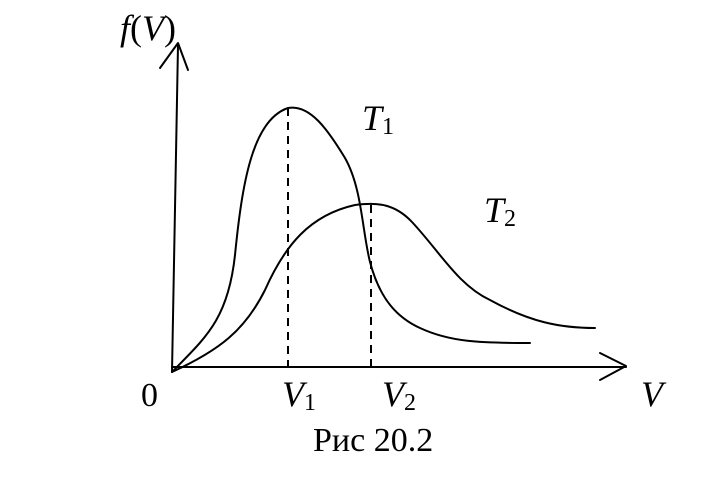  I want to click on y-axis, so click(175, 208).